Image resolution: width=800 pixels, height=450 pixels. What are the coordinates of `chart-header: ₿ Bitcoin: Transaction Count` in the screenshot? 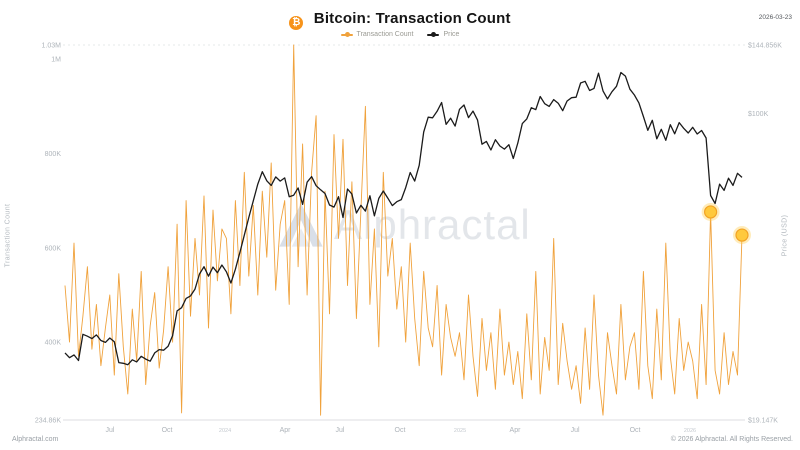 It's located at (400, 20).